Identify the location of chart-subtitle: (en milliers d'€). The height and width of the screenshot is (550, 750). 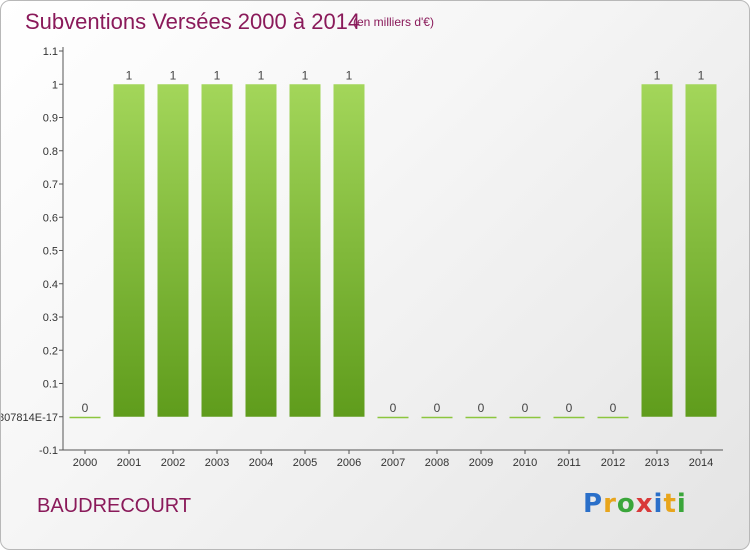
(393, 22).